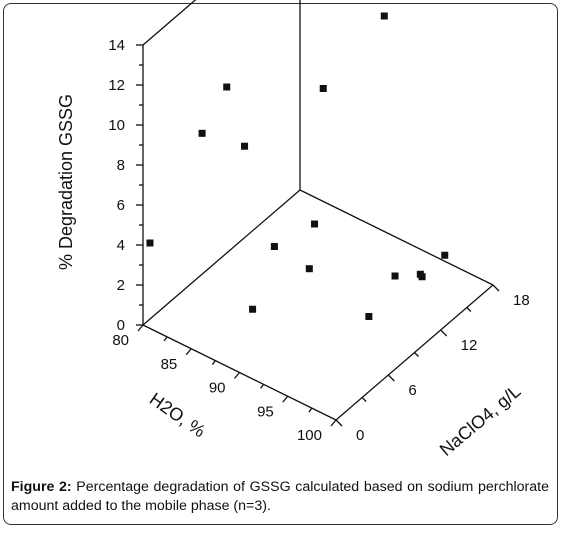 The height and width of the screenshot is (534, 565). I want to click on y-tick-label: 12, so click(469, 345).